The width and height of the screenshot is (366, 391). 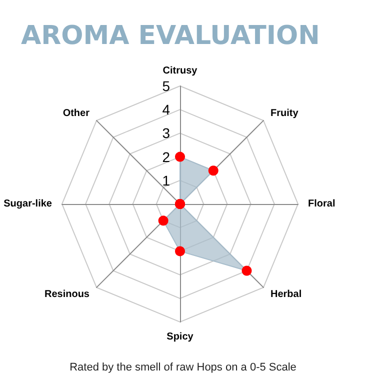 I want to click on y-tick-label: 4, so click(x=166, y=110).